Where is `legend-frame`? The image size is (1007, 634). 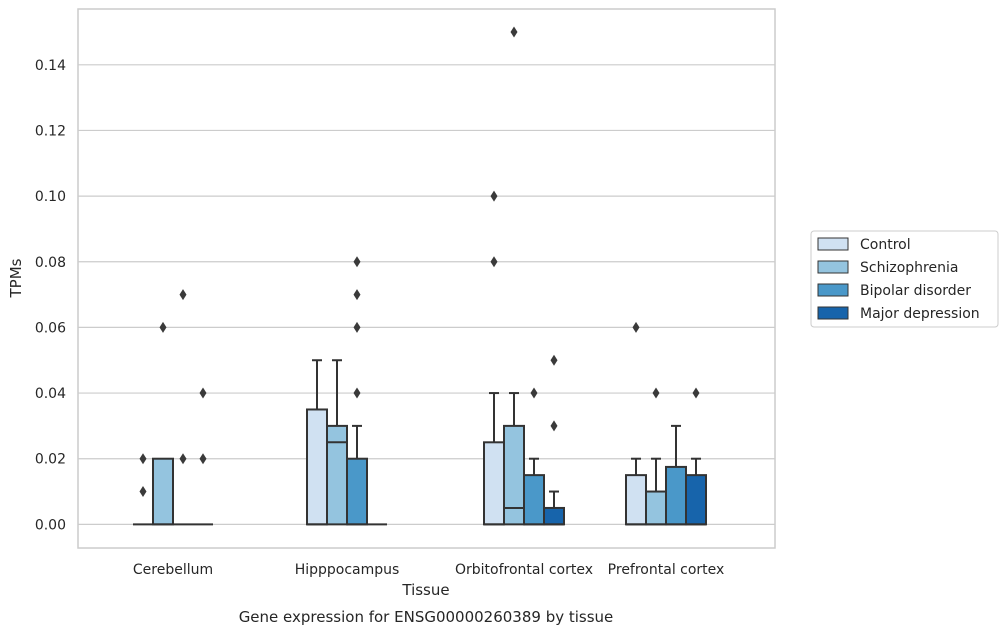
legend-frame is located at coordinates (904, 279).